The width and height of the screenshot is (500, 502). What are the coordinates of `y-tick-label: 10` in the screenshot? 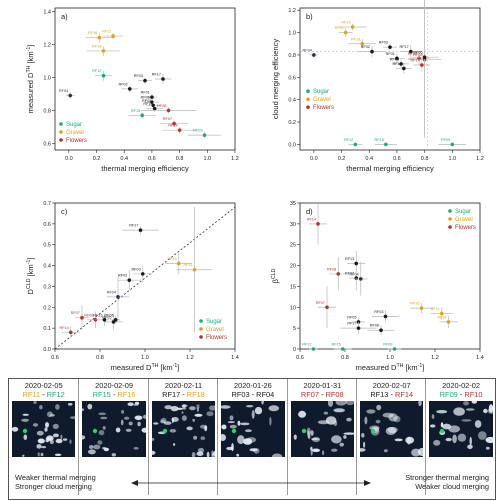 It's located at (293, 308).